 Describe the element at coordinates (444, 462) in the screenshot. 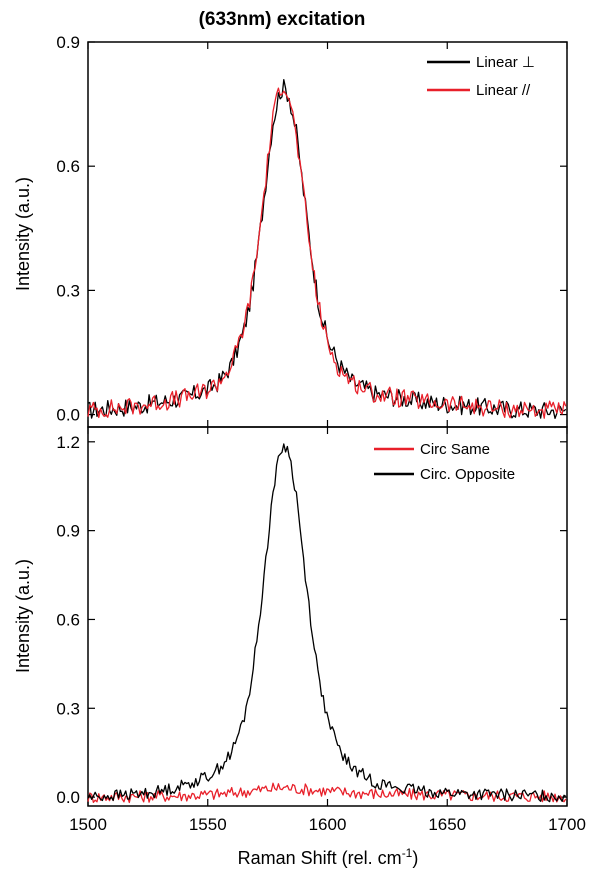

I see `bottom-legend: Circ Same Circ. Opposite` at that location.